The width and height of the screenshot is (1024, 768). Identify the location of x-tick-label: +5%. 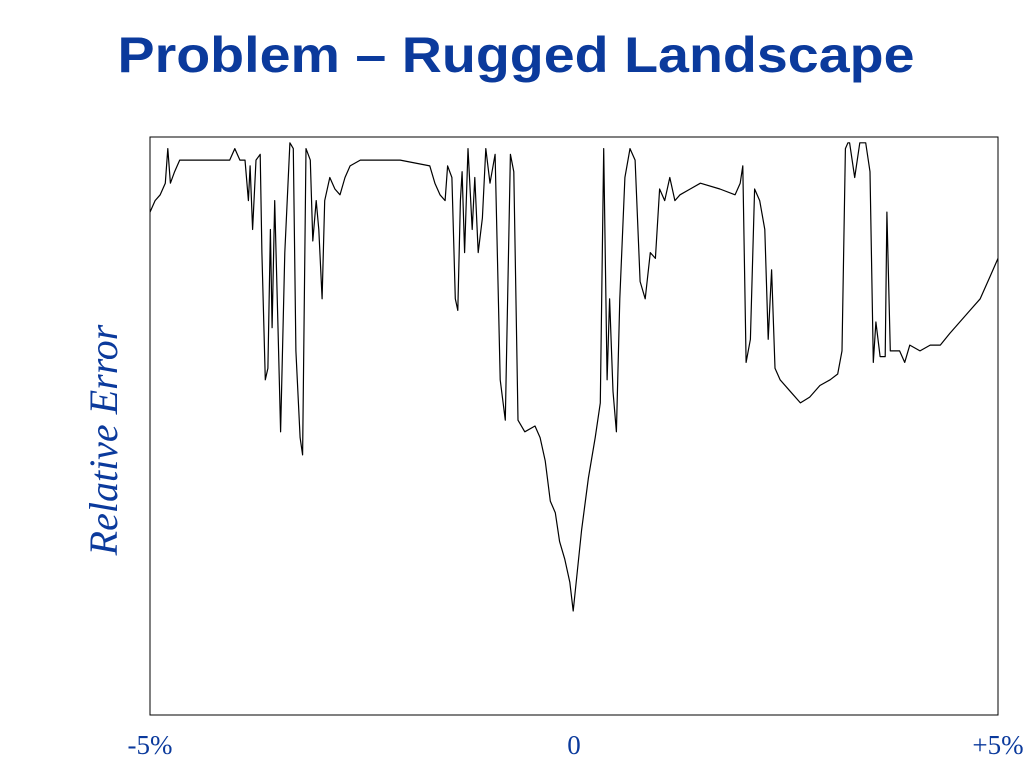
(997, 745).